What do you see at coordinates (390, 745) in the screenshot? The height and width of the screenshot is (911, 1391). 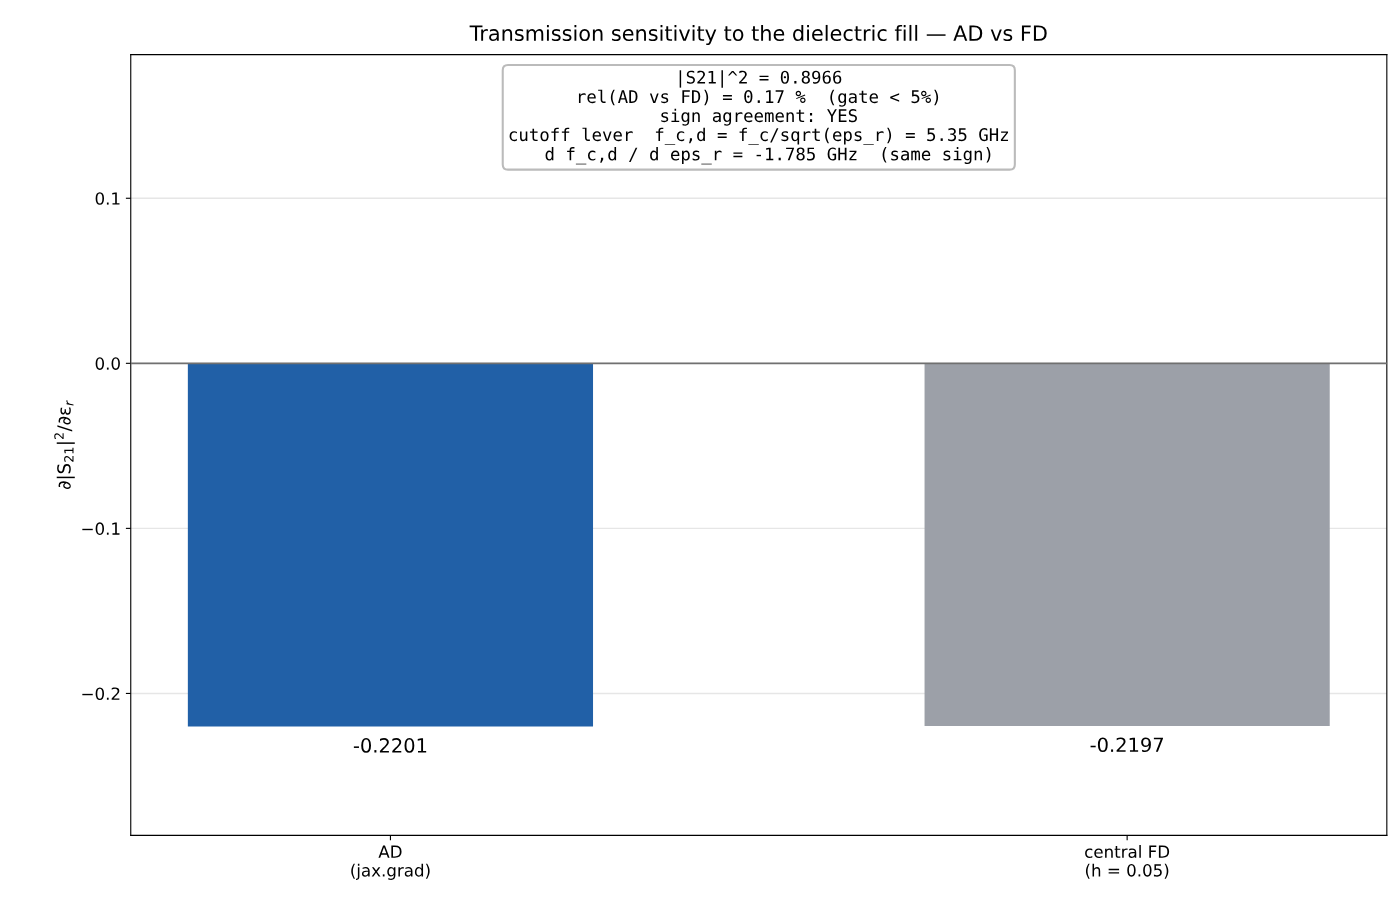 I see `data-label: -0.2201` at bounding box center [390, 745].